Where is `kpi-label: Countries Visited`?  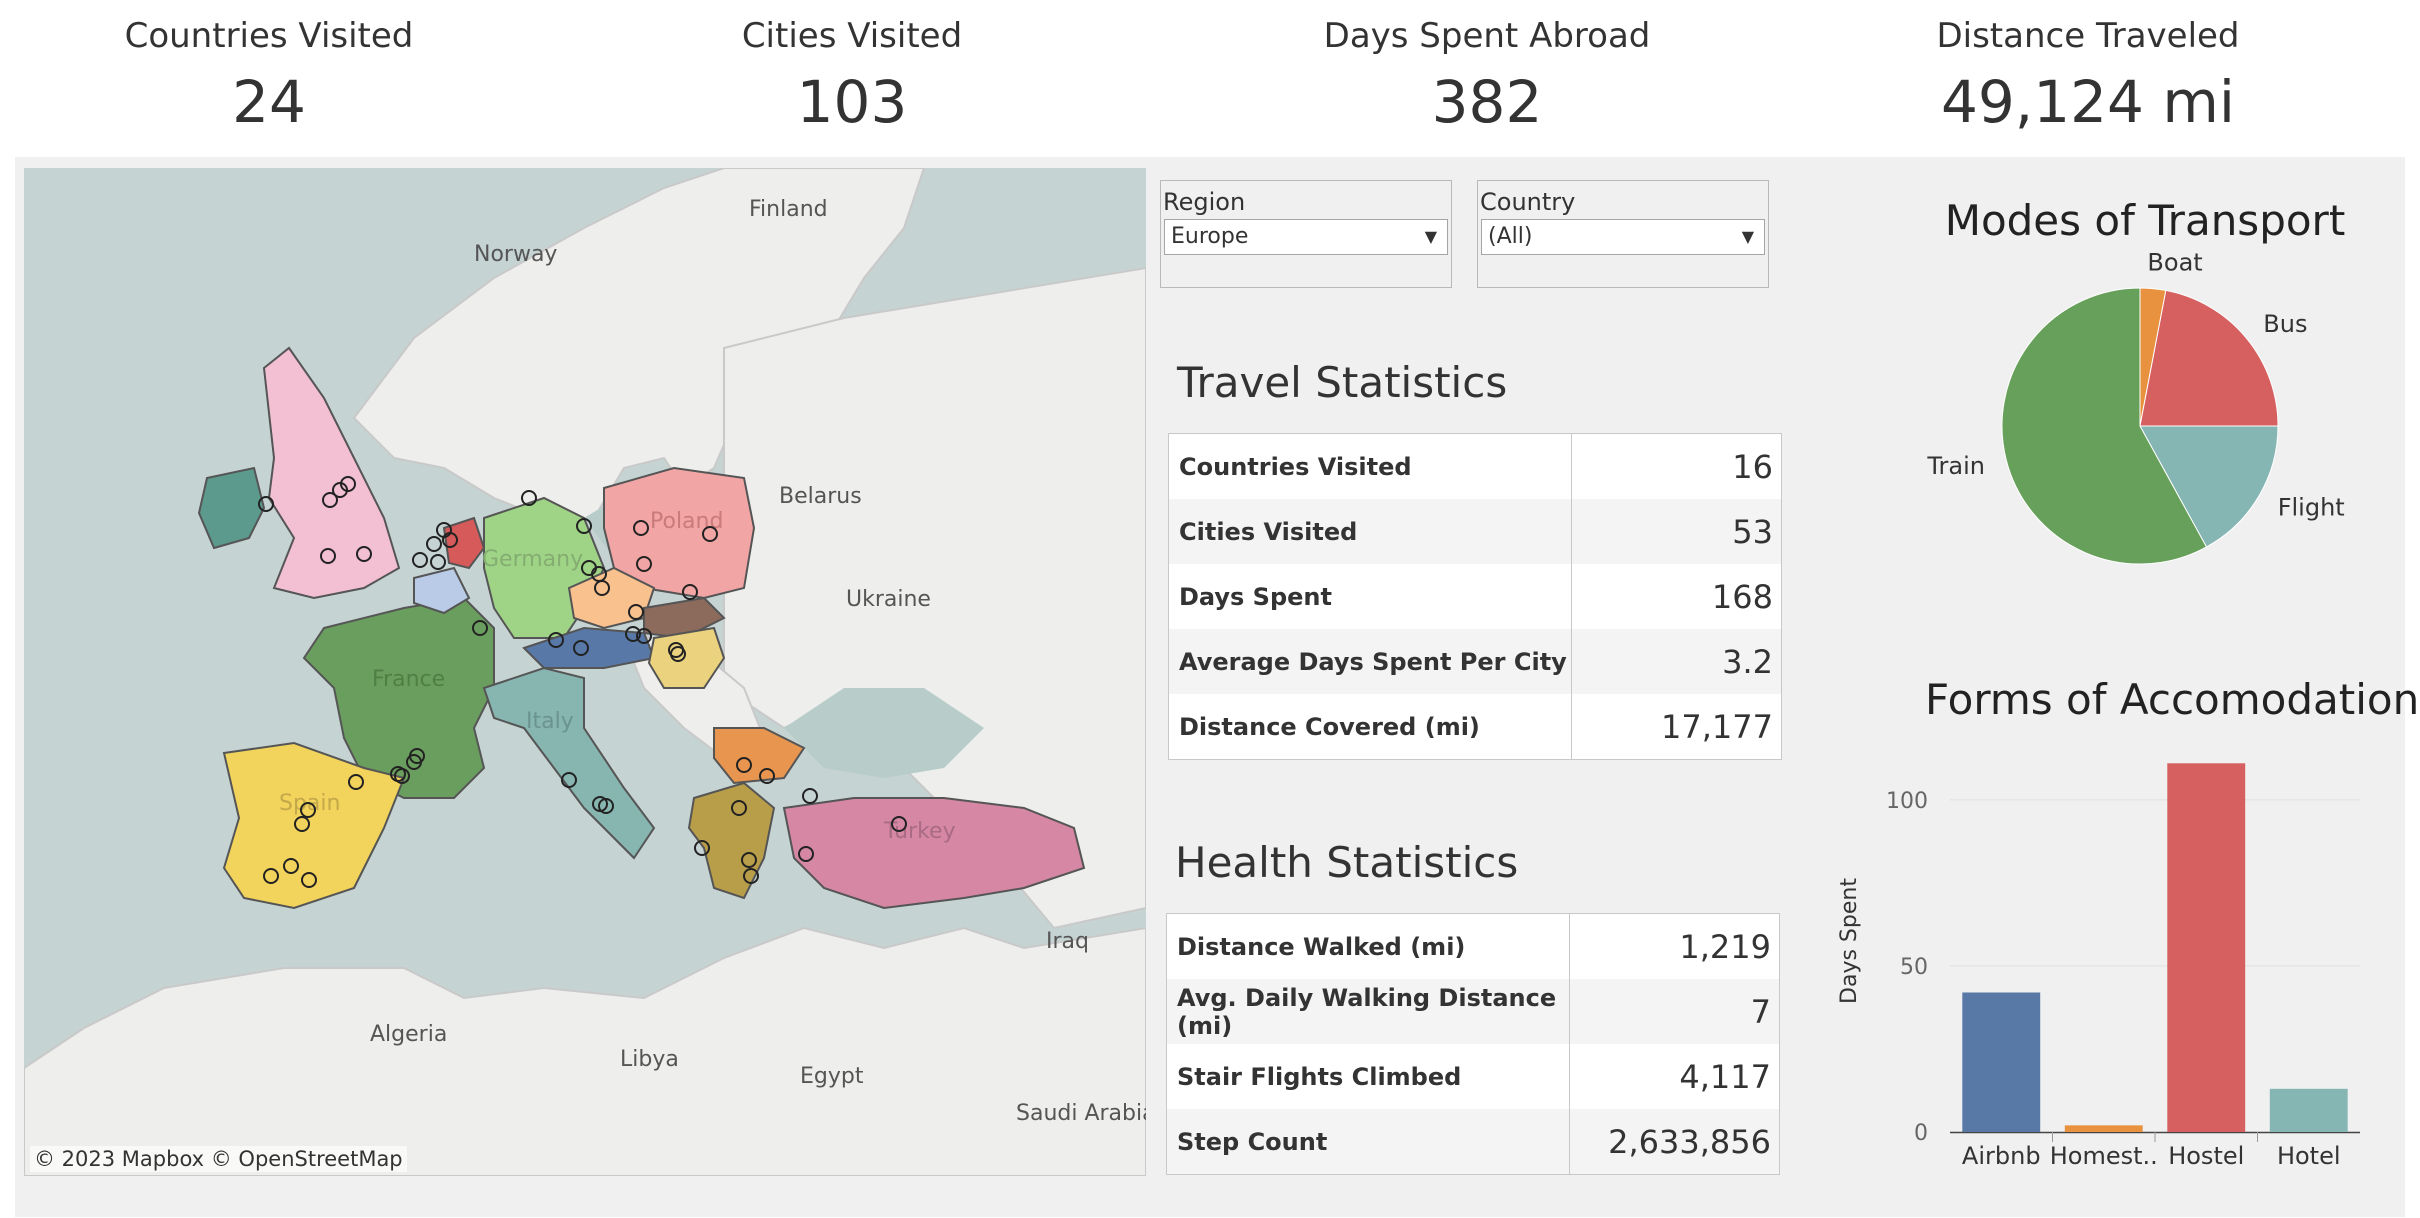
kpi-label: Countries Visited is located at coordinates (269, 36).